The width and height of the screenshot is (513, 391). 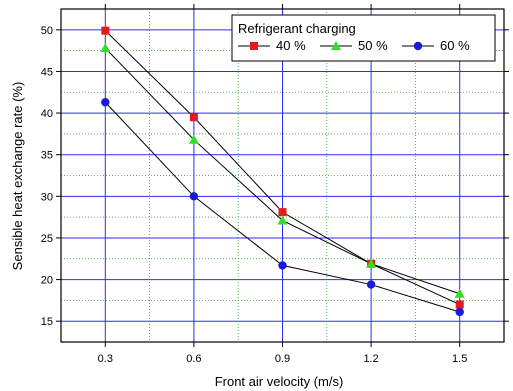 What do you see at coordinates (17, 176) in the screenshot?
I see `y-axis-label: Sensible heat exchange rate (%)` at bounding box center [17, 176].